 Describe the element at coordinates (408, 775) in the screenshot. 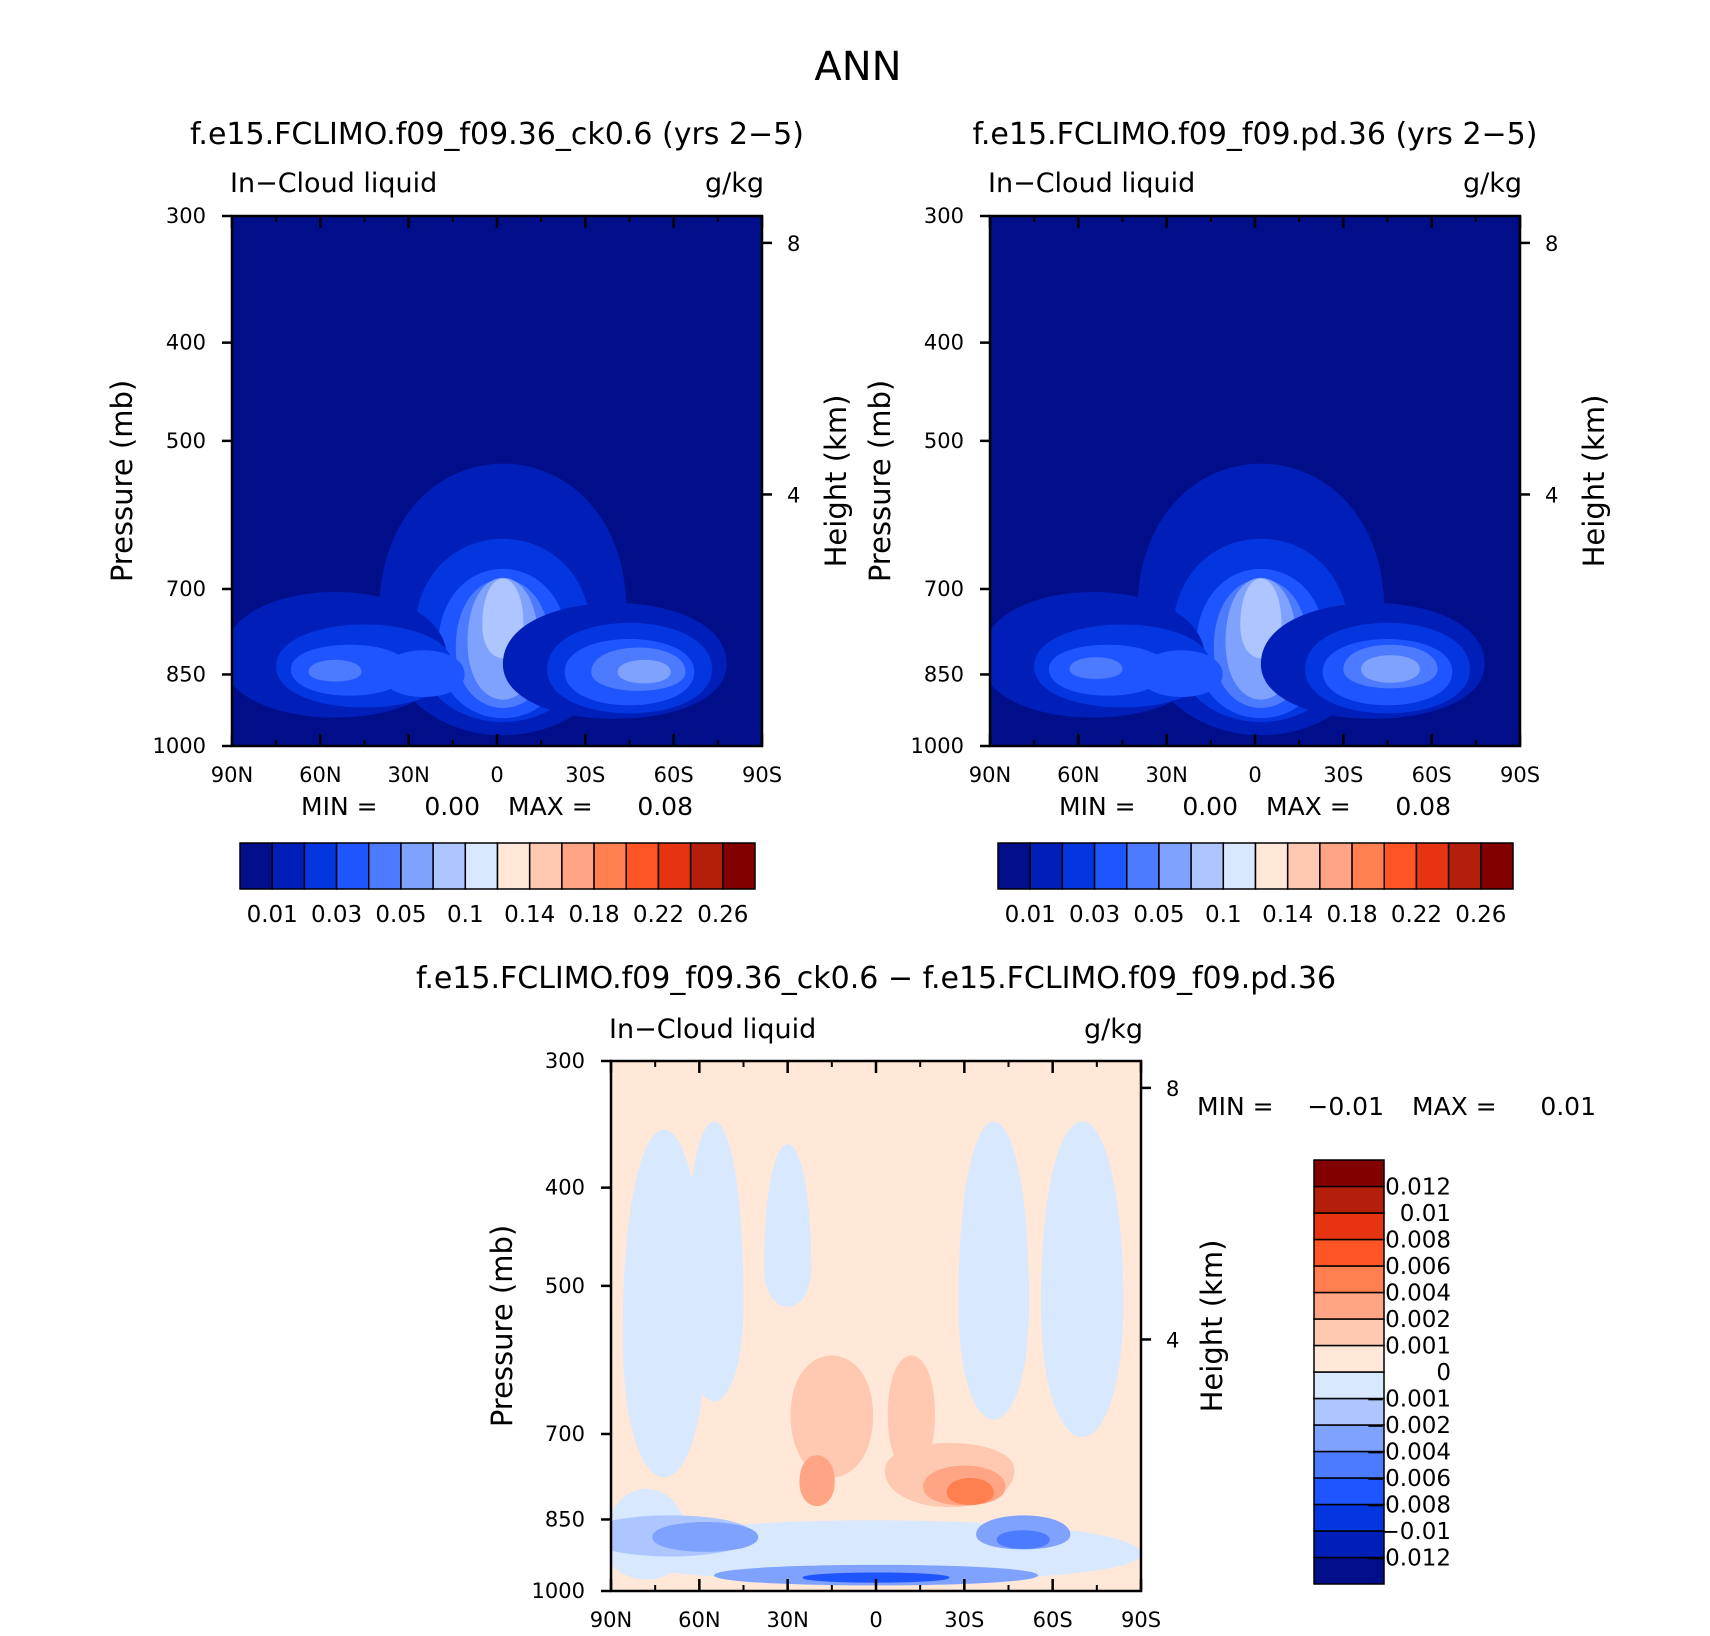

I see `panel-test-x-tick-label: 30N` at that location.